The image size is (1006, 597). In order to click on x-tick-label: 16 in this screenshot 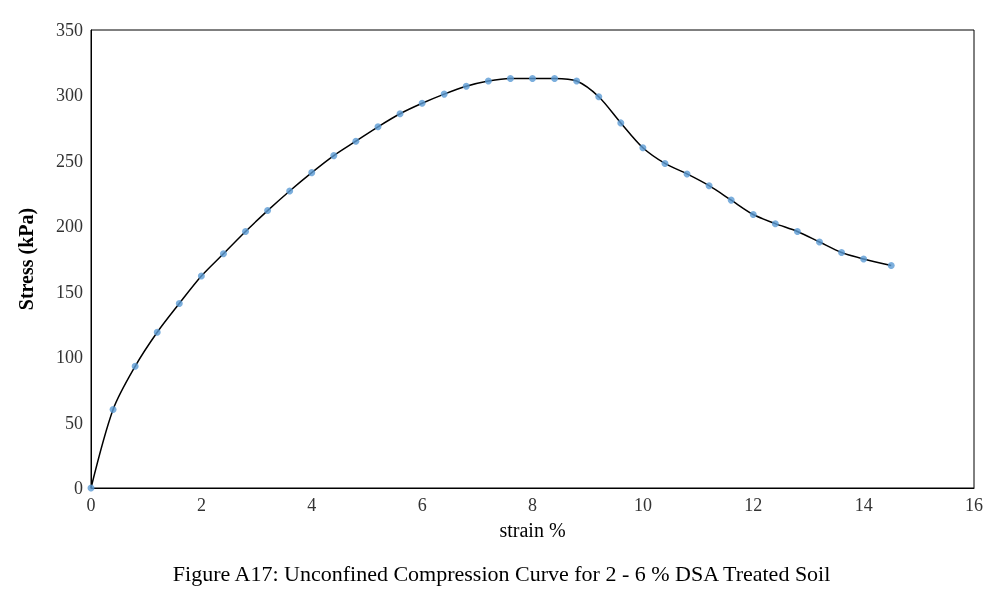, I will do `click(974, 505)`.